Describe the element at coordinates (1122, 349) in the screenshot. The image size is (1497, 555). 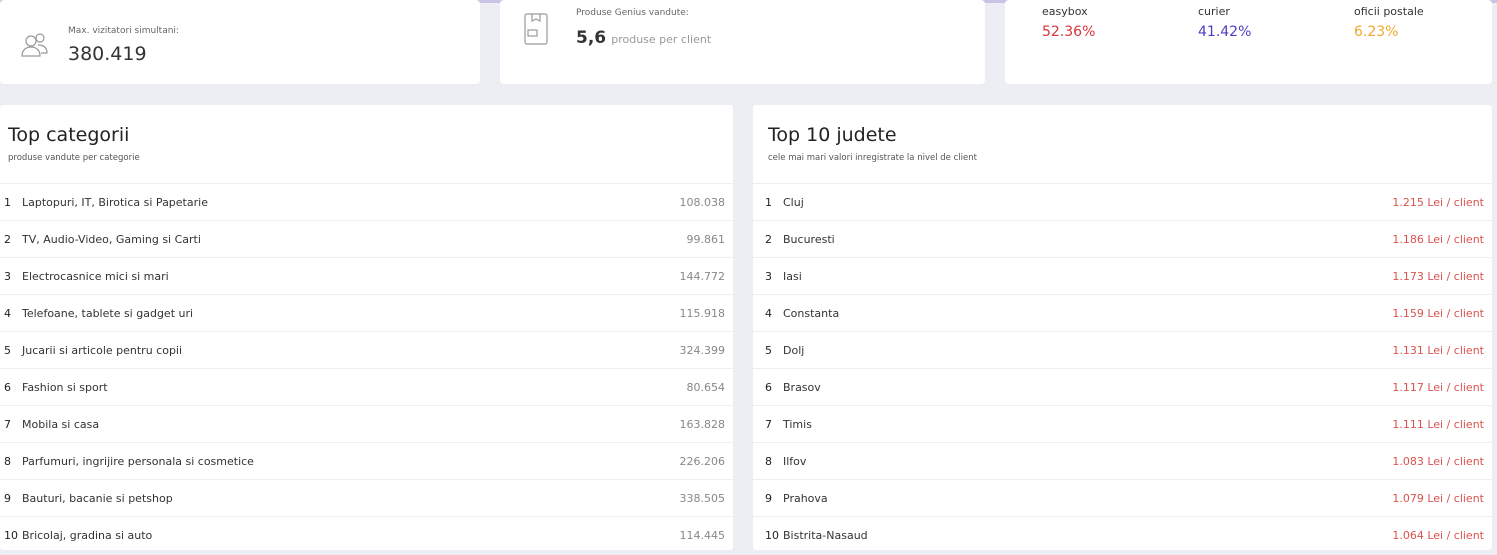
I see `list-item: 5 Dolj 1.131 Lei / client` at that location.